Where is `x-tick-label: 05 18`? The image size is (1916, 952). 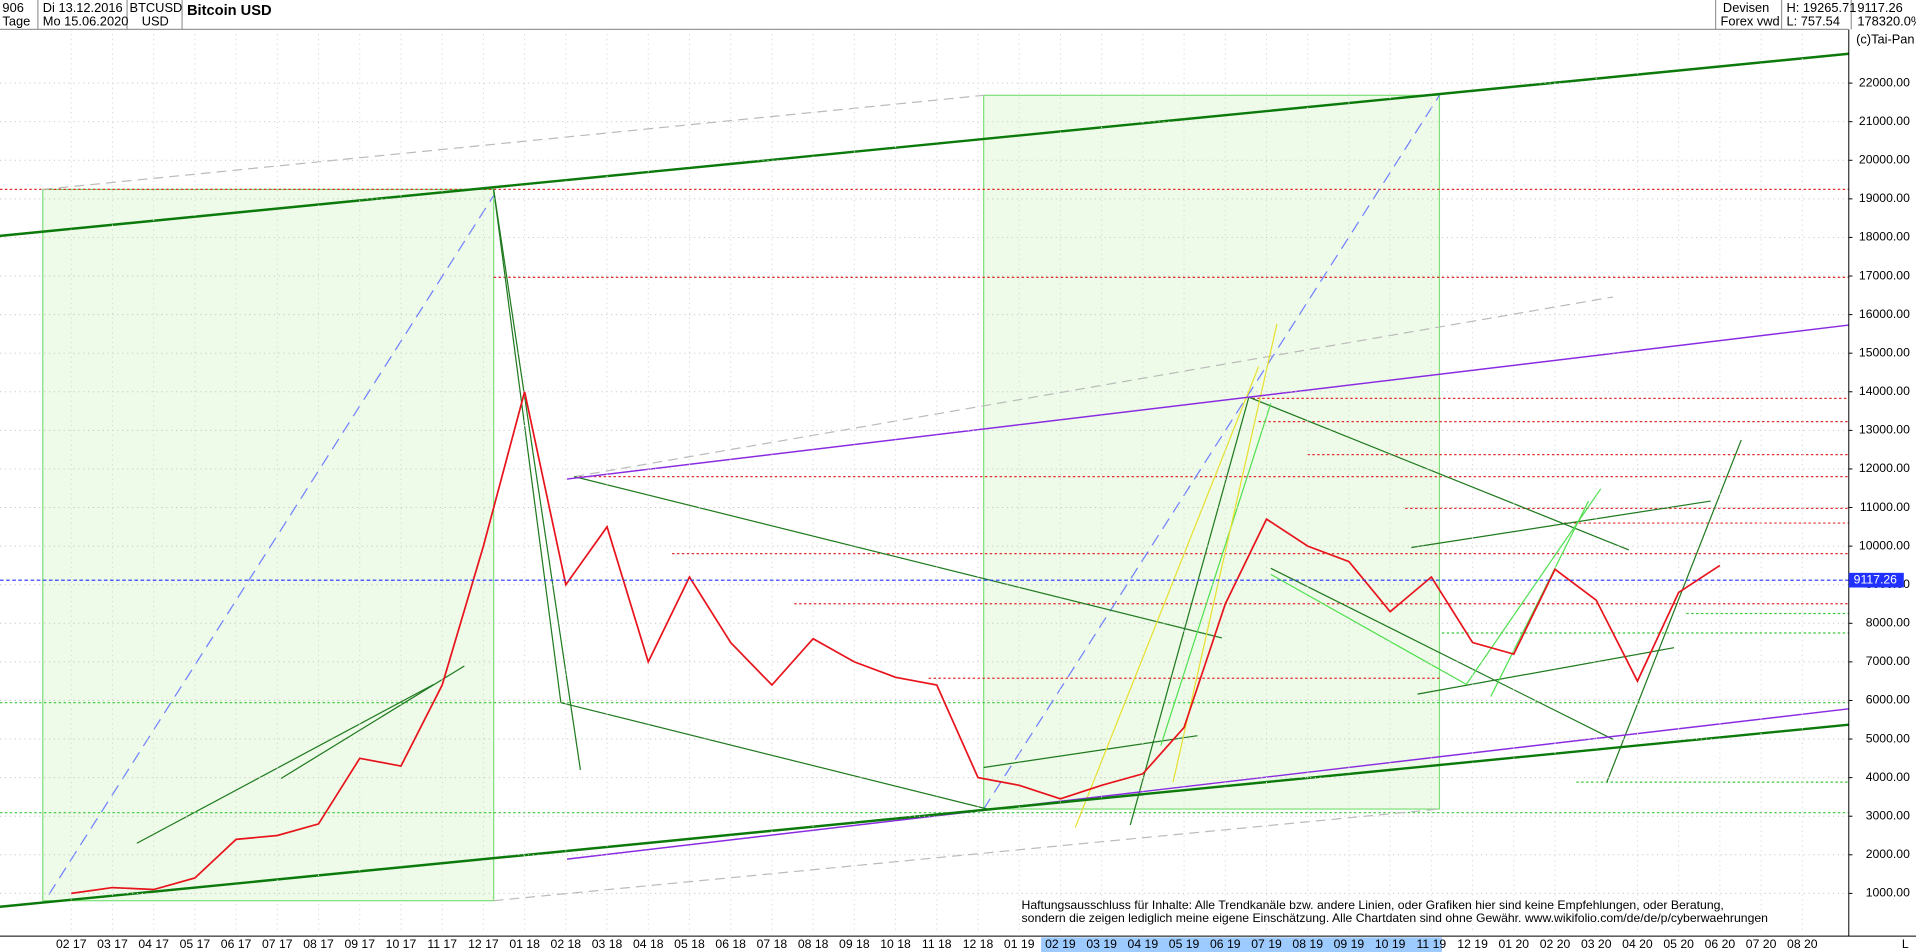 x-tick-label: 05 18 is located at coordinates (689, 944).